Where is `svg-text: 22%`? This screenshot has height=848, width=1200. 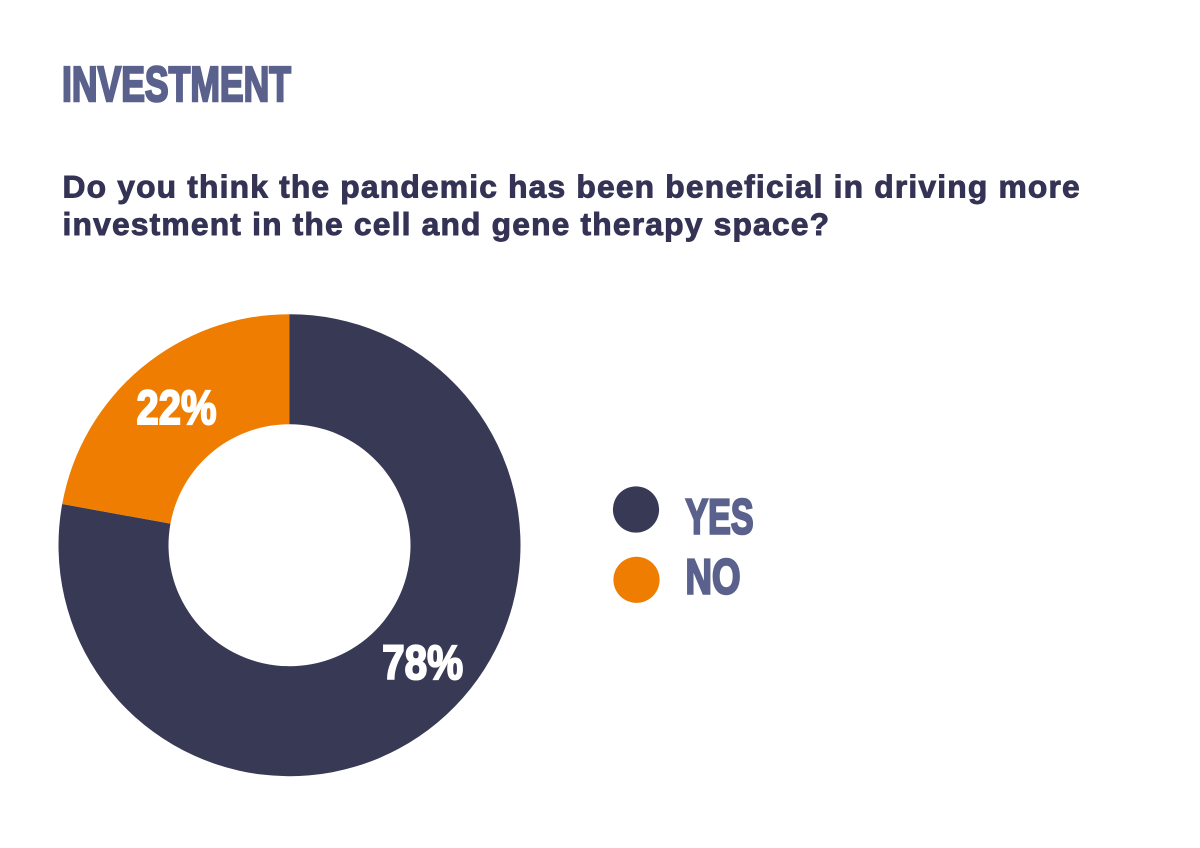
svg-text: 22% is located at coordinates (177, 408).